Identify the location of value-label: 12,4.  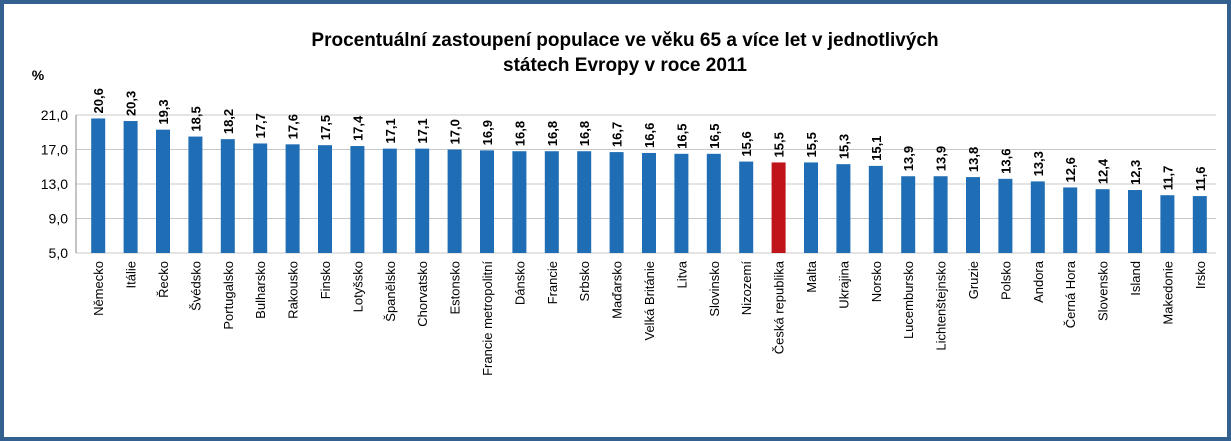
(1103, 171).